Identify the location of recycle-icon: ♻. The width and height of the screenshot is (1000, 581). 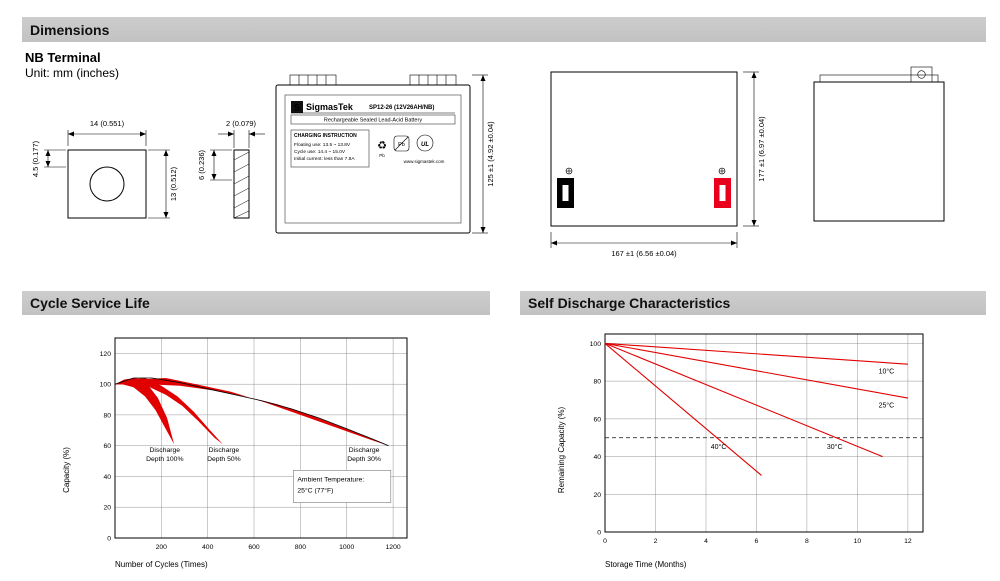
(382, 146).